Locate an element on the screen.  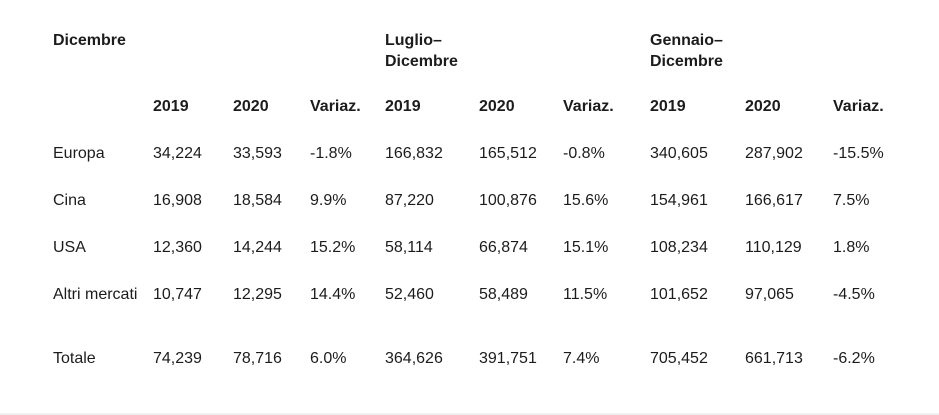
row-label-europa: Europa is located at coordinates (79, 153).